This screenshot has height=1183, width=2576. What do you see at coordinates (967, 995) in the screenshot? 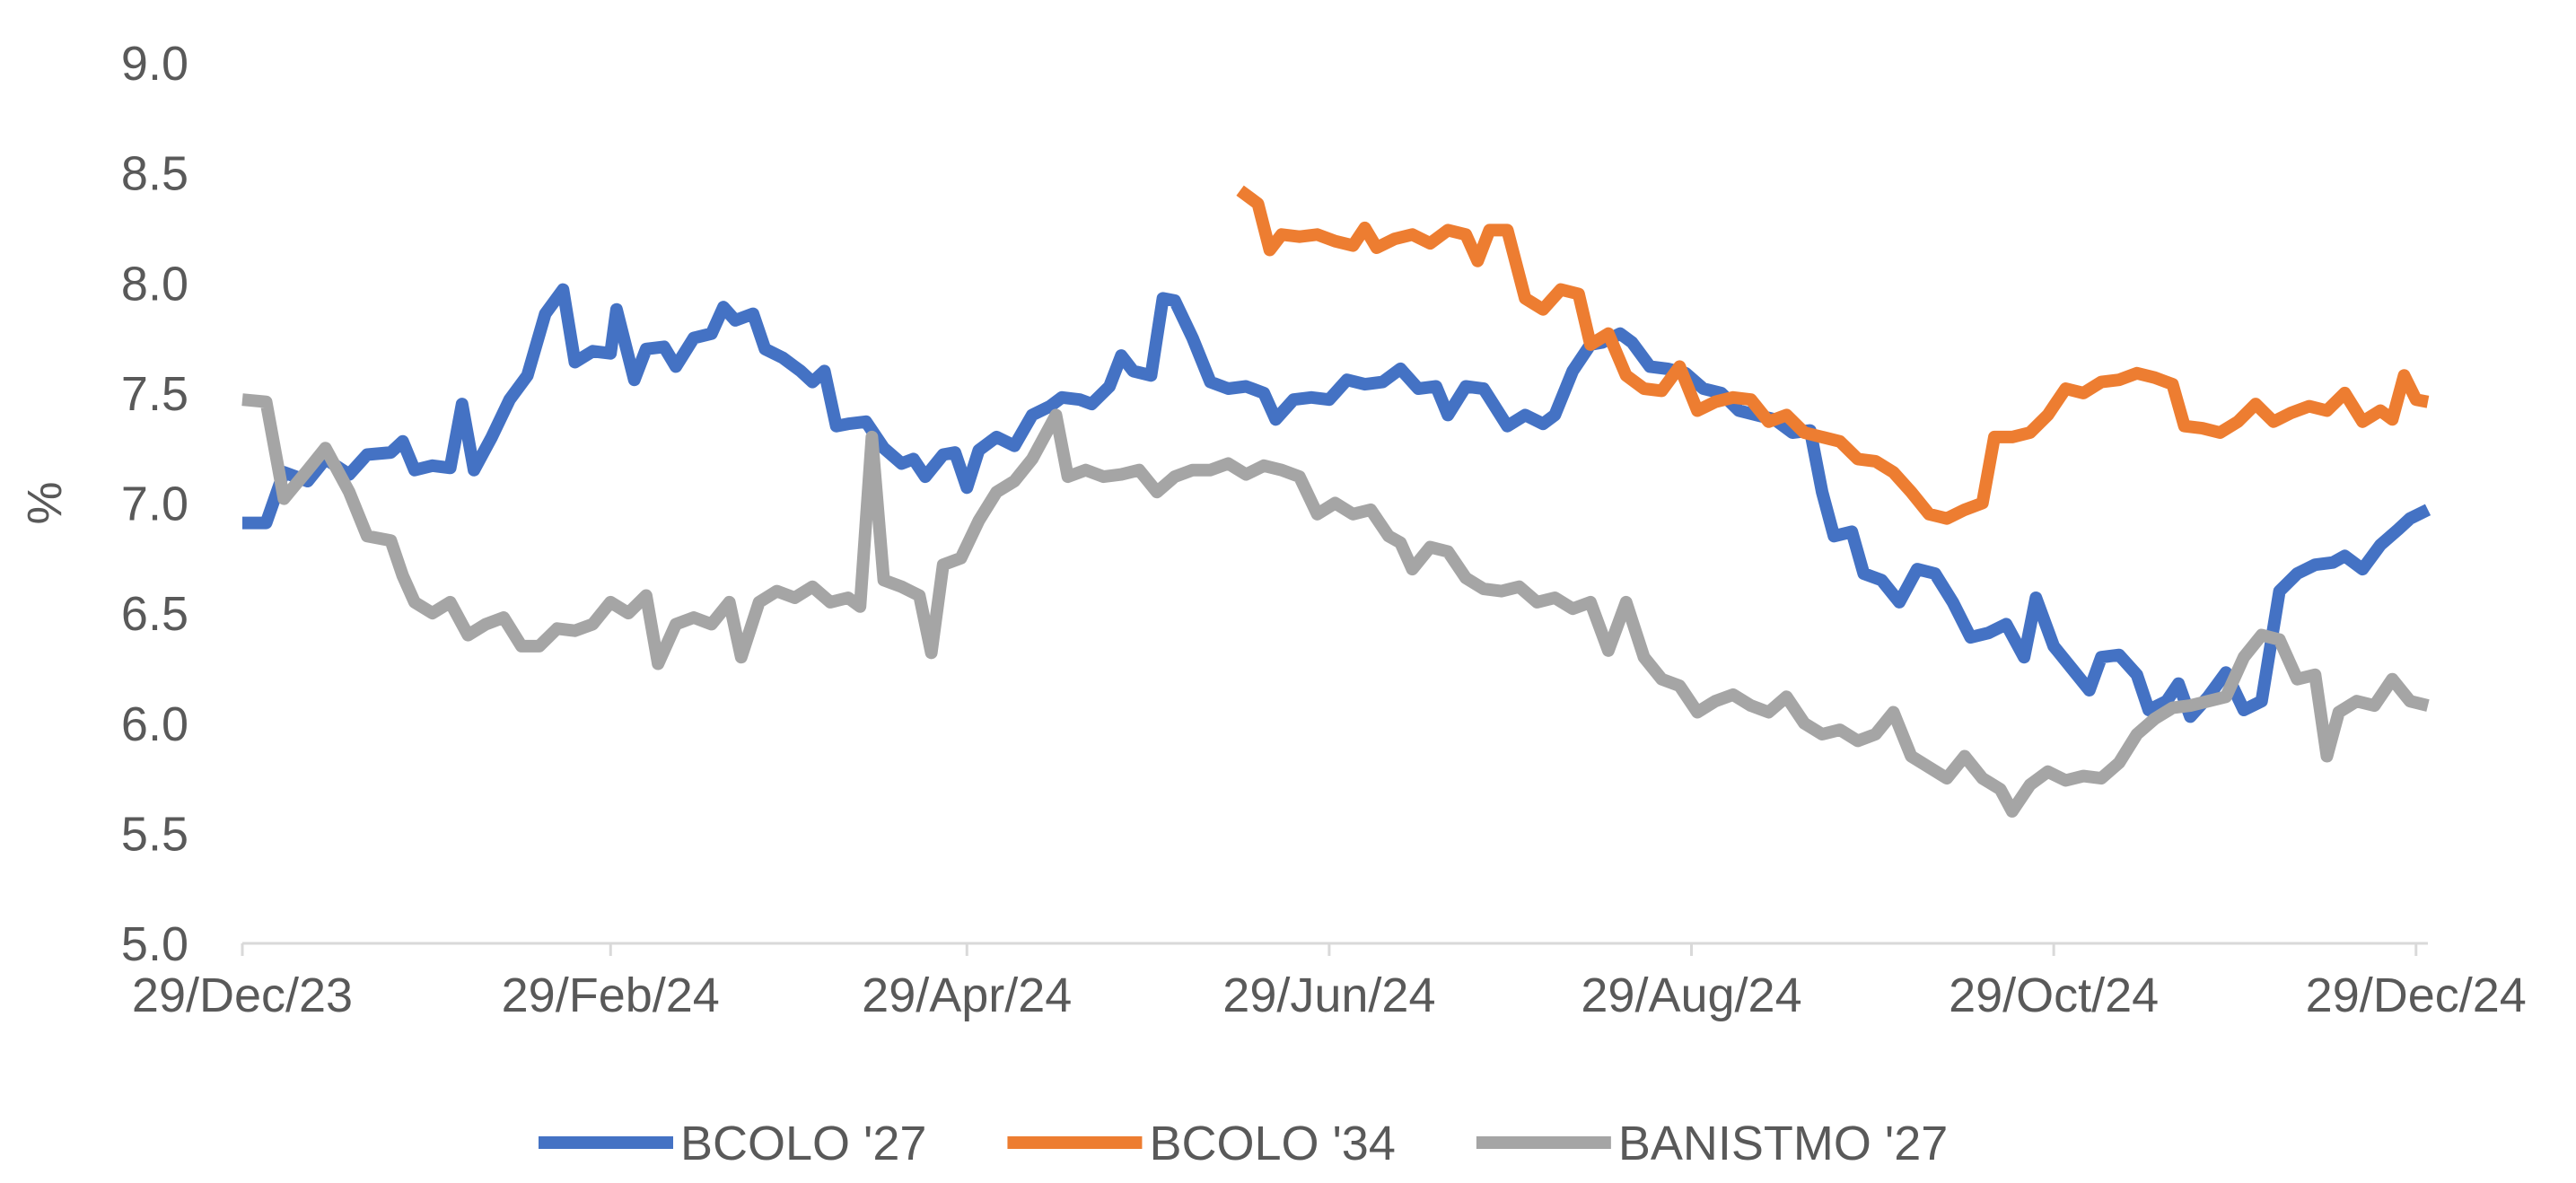
I see `x-tick-label: 29/Apr/24` at bounding box center [967, 995].